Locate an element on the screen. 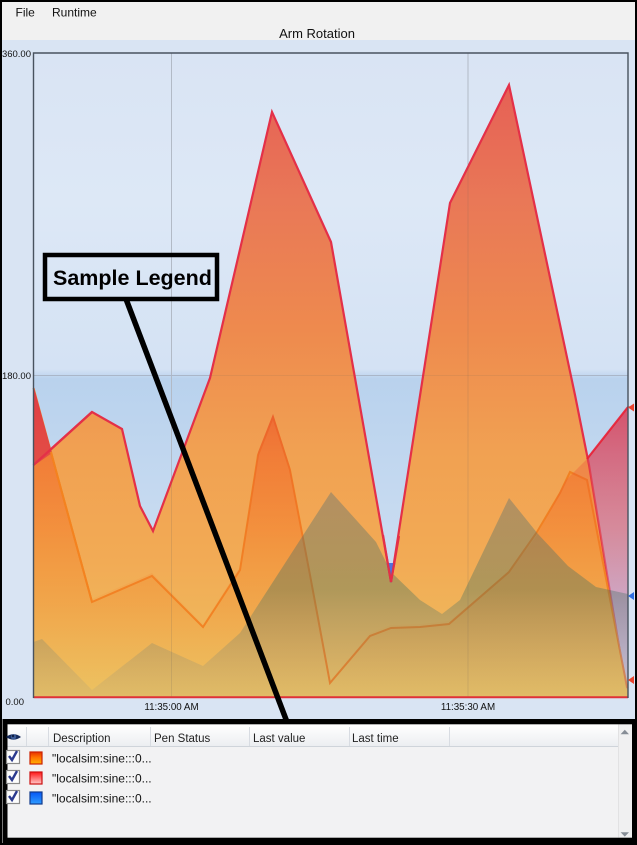 The width and height of the screenshot is (637, 845). svg-text: 11:35:30 AM is located at coordinates (468, 707).